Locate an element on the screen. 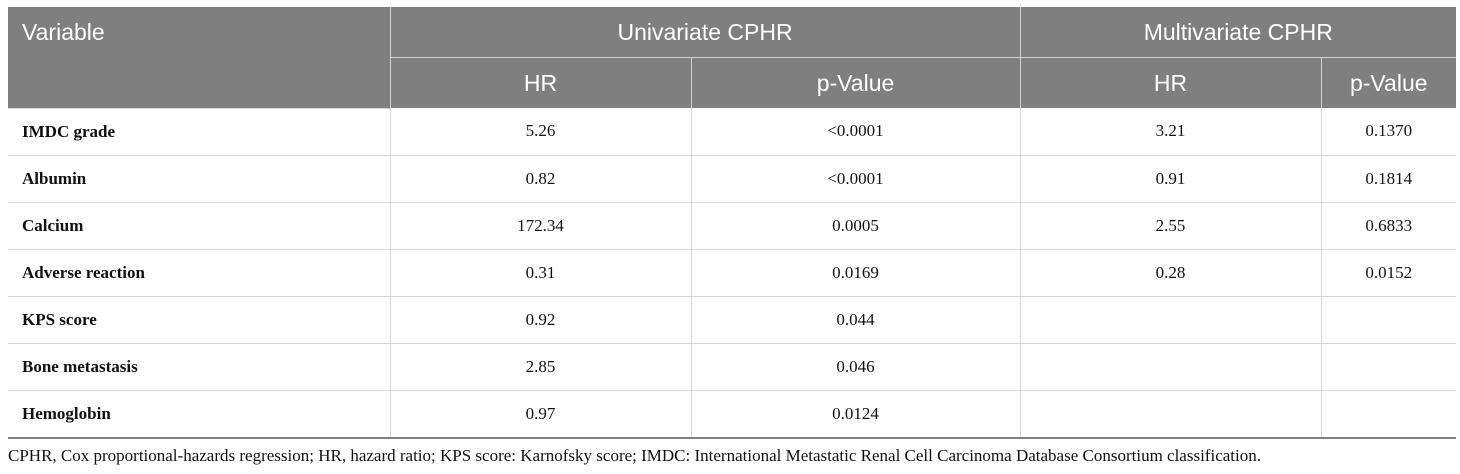  table-row: Hemoglobin 0.97 0.0124 is located at coordinates (732, 414).